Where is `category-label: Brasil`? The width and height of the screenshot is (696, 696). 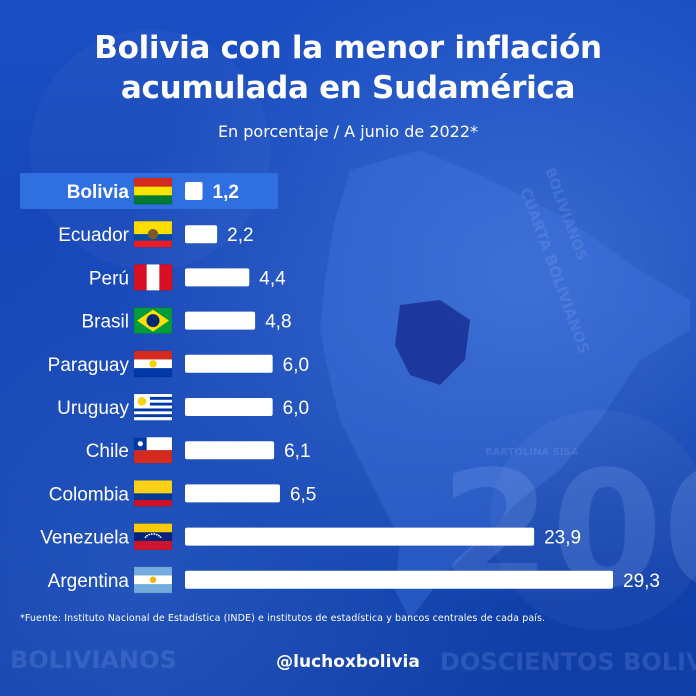 category-label: Brasil is located at coordinates (105, 322).